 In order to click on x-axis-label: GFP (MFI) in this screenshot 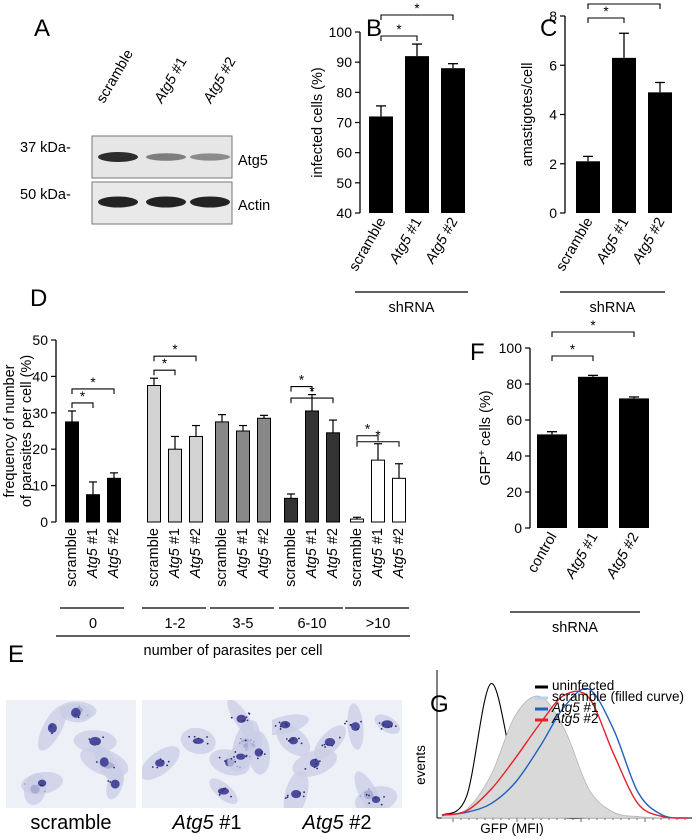, I will do `click(512, 828)`.